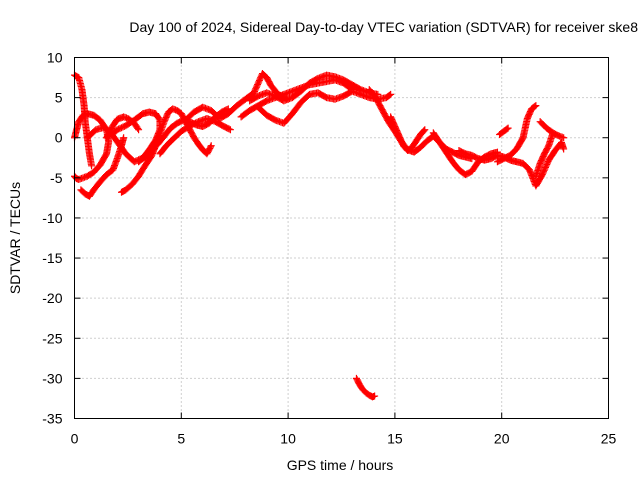 This screenshot has height=480, width=640. Describe the element at coordinates (465, 154) in the screenshot. I see `series-arc-o` at that location.